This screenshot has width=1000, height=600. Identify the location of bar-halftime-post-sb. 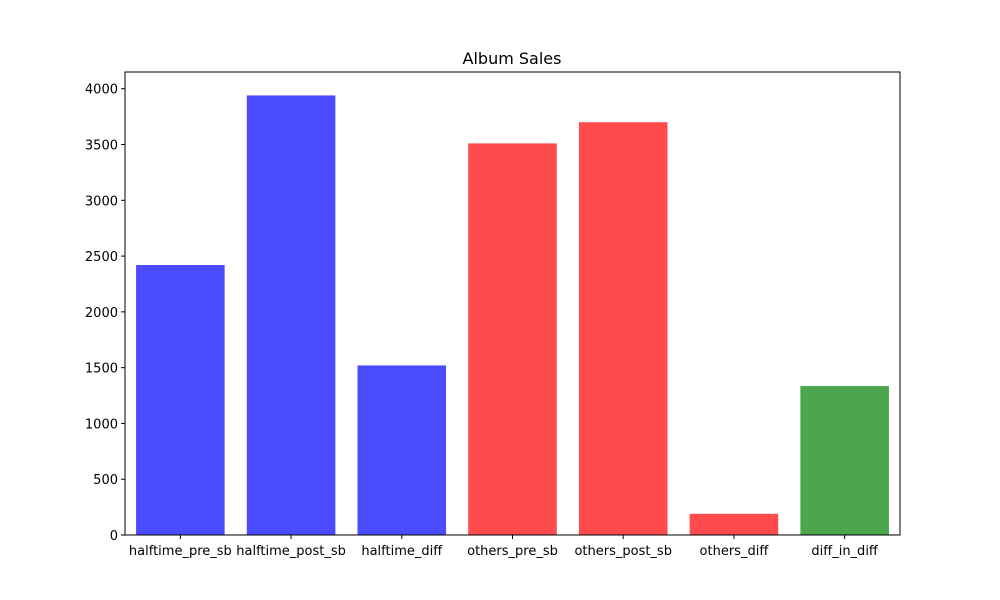
(291, 315).